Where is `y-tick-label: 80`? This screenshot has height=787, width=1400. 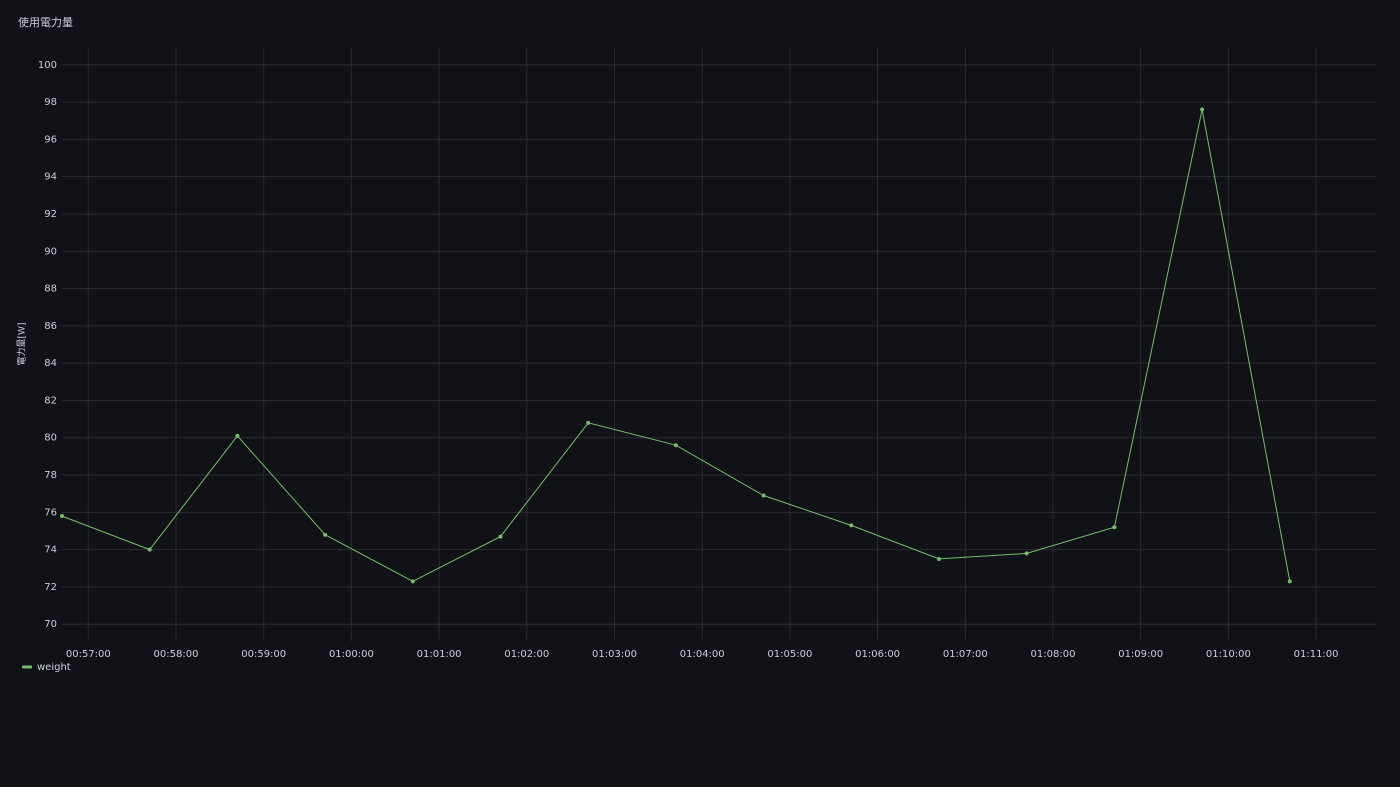
y-tick-label: 80 is located at coordinates (50, 438).